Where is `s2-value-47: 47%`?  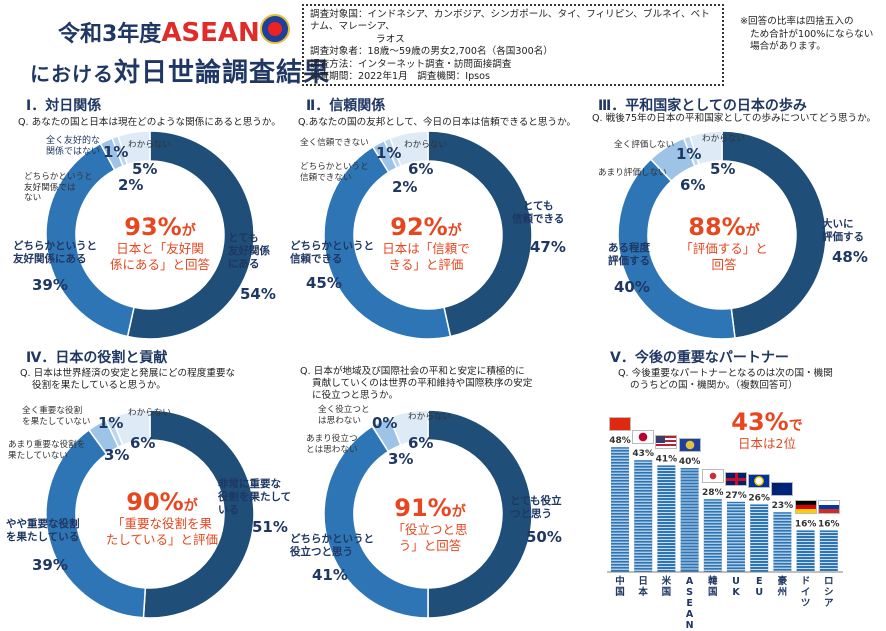 s2-value-47: 47% is located at coordinates (548, 247).